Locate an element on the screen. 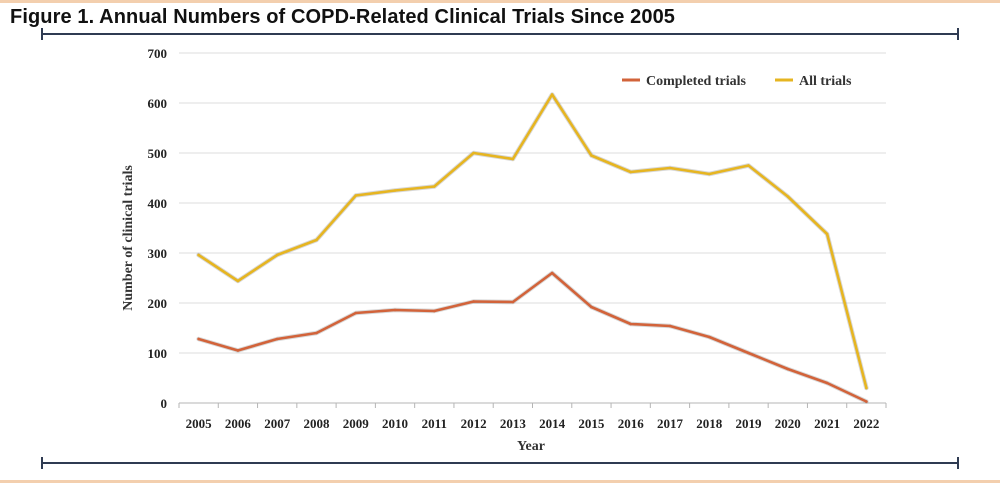 This screenshot has width=1000, height=483. y-tick-label: 400 is located at coordinates (158, 203).